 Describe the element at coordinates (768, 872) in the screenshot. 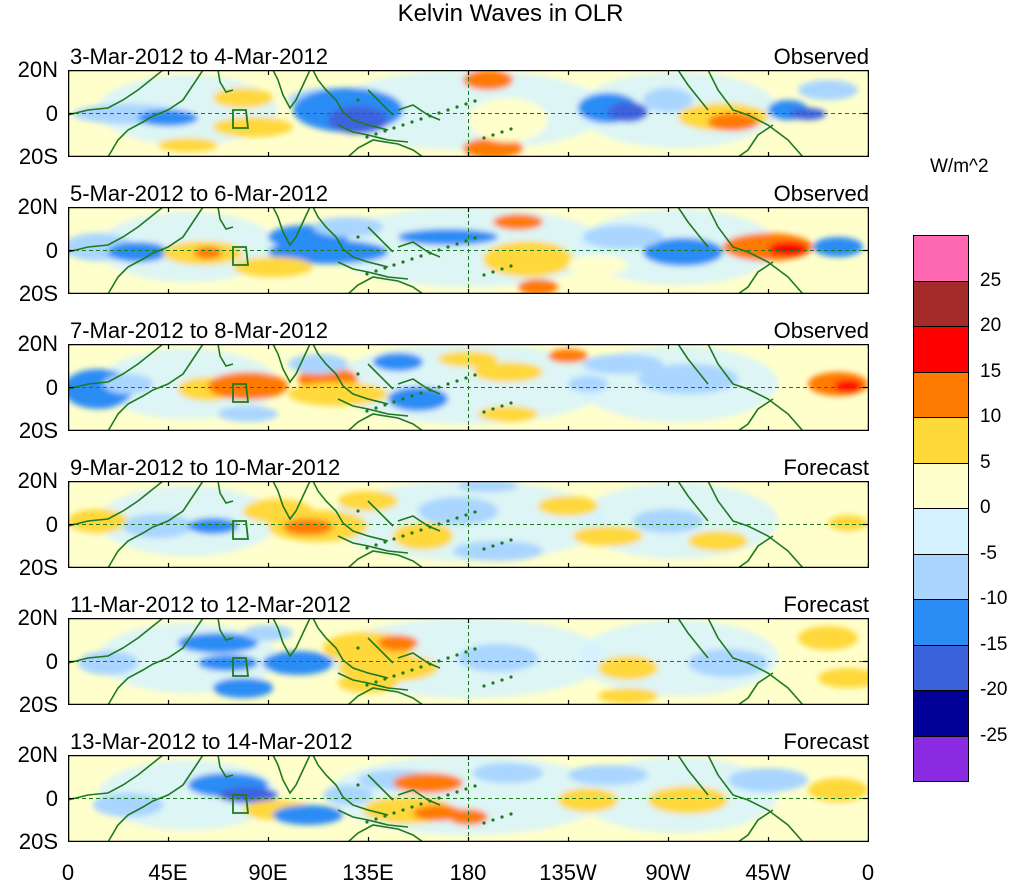

I see `longitude-tick-label: 45W` at that location.